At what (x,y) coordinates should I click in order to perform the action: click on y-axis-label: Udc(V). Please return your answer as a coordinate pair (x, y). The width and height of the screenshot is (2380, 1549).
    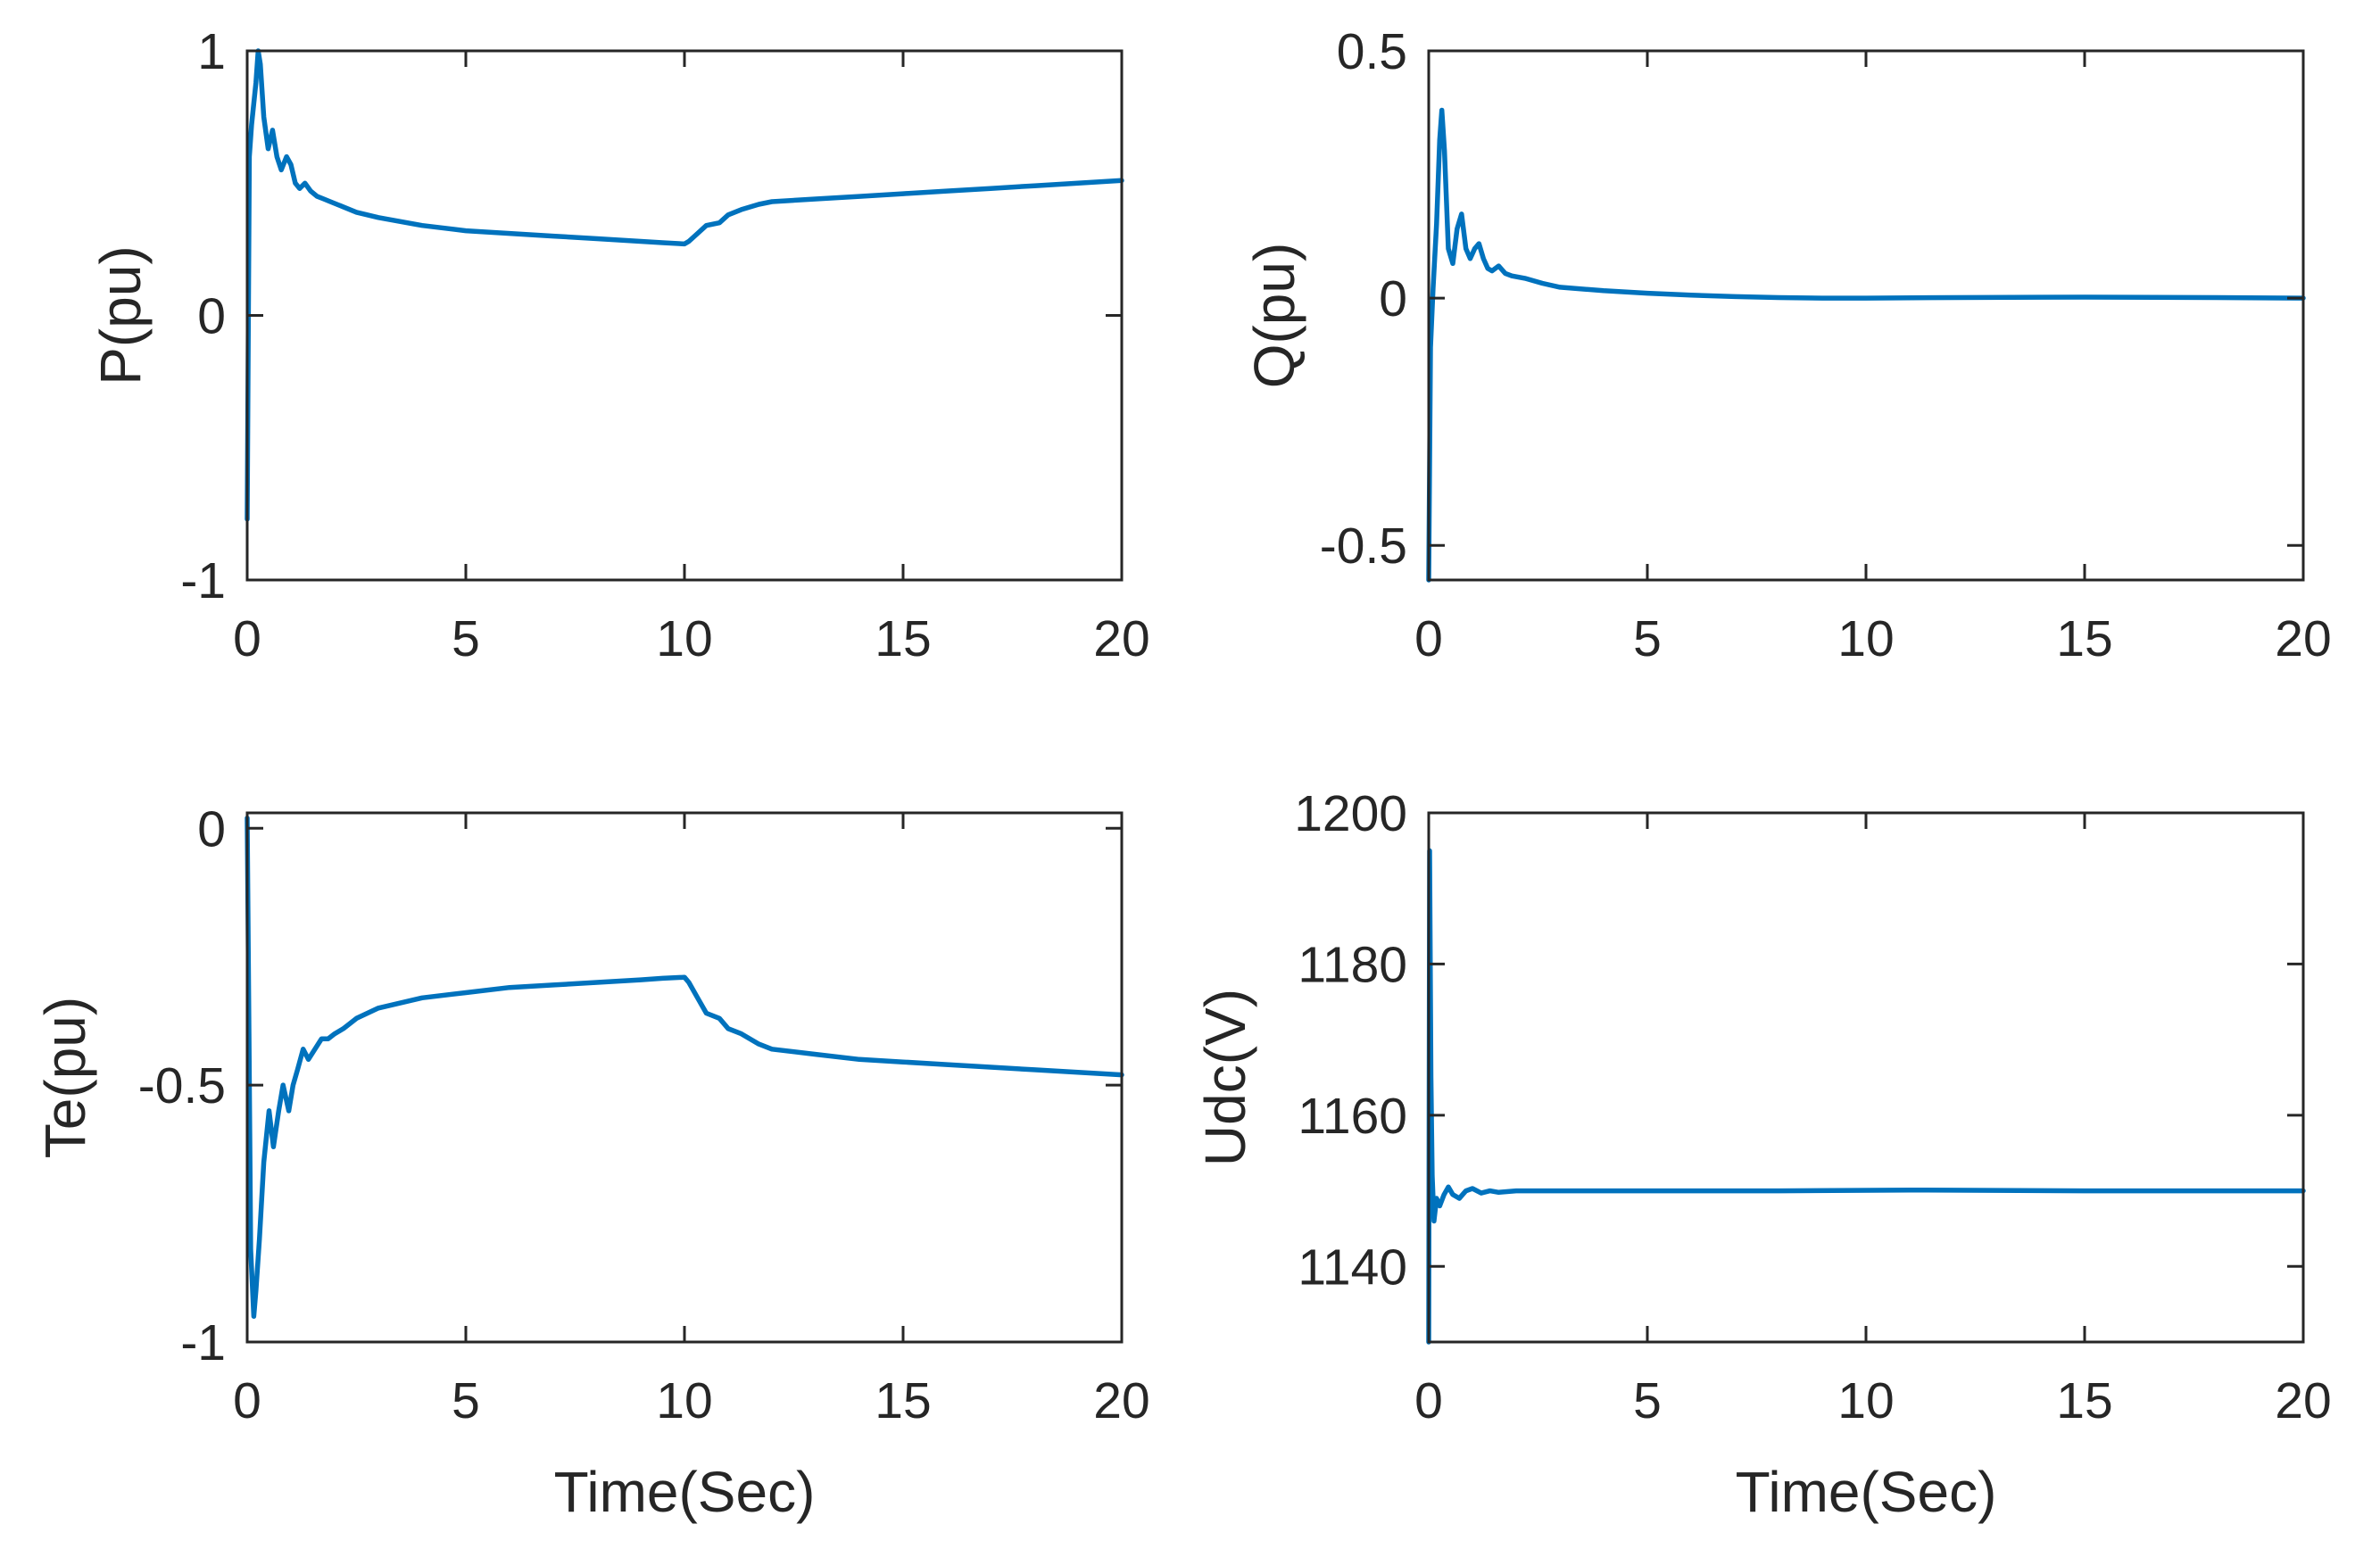
    Looking at the image, I should click on (1225, 1077).